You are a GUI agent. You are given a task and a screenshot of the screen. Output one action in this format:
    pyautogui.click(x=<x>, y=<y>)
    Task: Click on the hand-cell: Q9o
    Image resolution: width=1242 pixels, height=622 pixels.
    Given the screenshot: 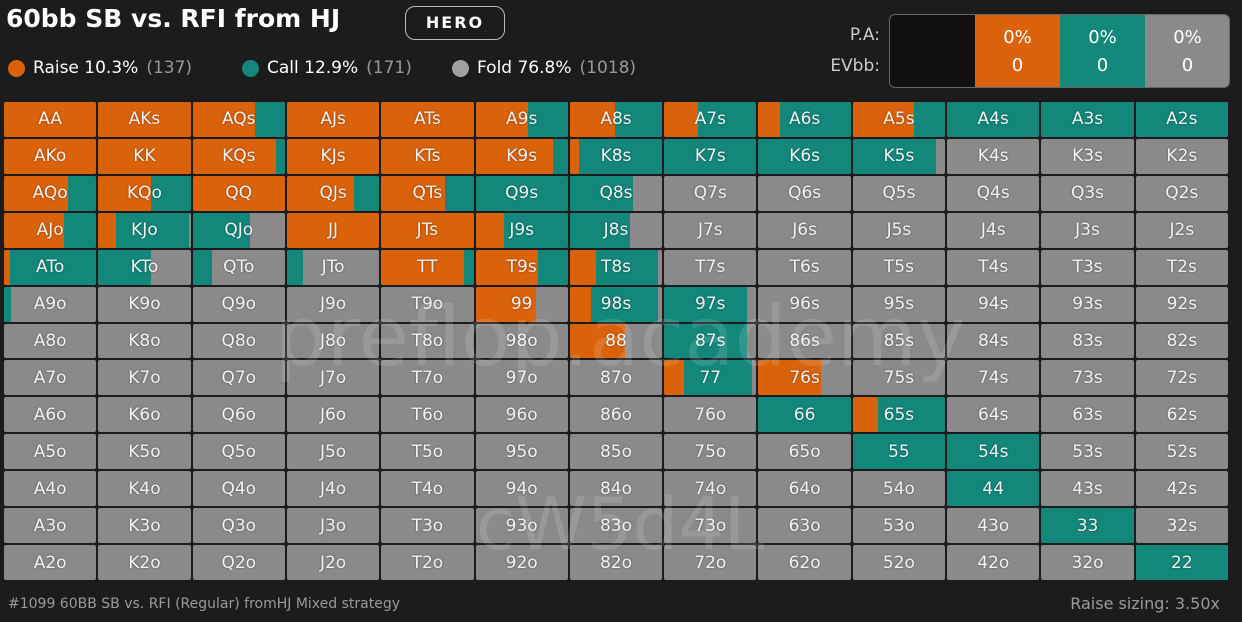 What is the action you would take?
    pyautogui.click(x=238, y=304)
    